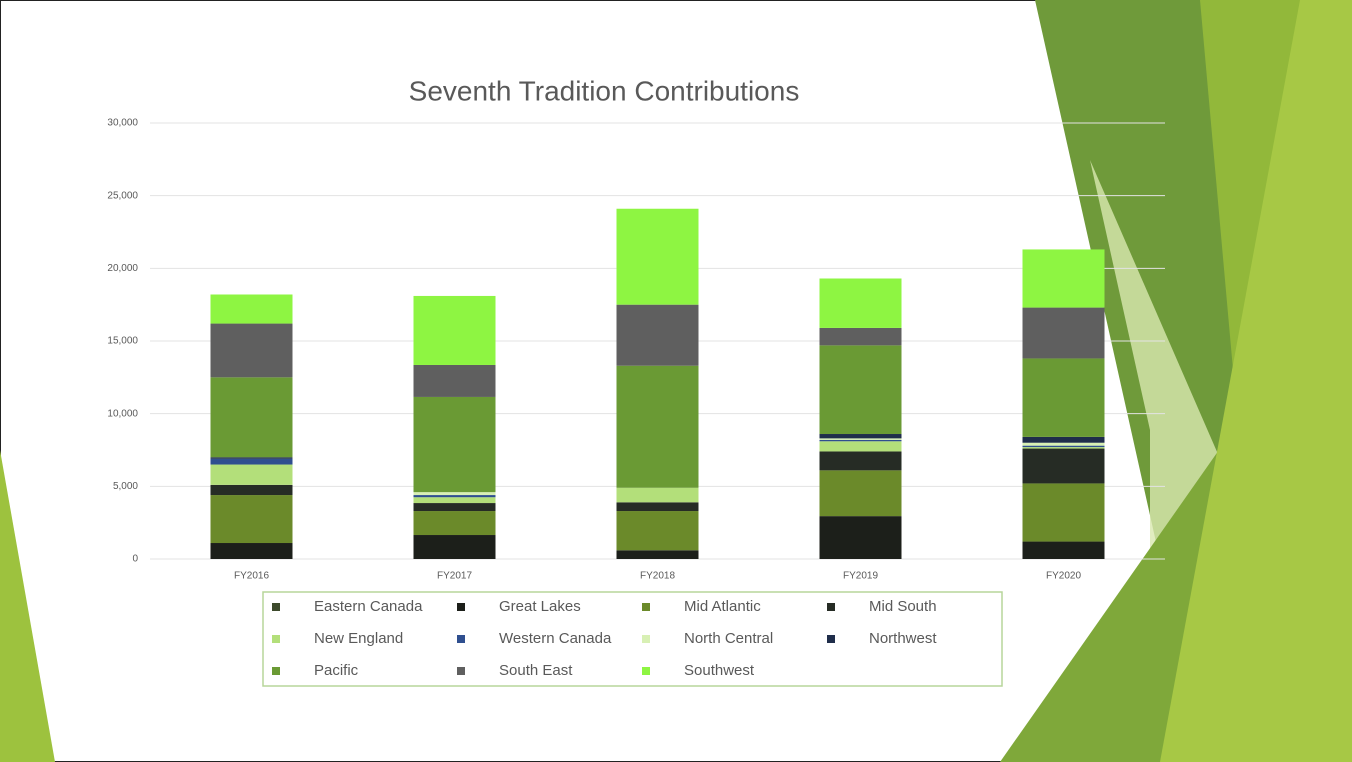  What do you see at coordinates (555, 638) in the screenshot?
I see `legend-label: Western Canada` at bounding box center [555, 638].